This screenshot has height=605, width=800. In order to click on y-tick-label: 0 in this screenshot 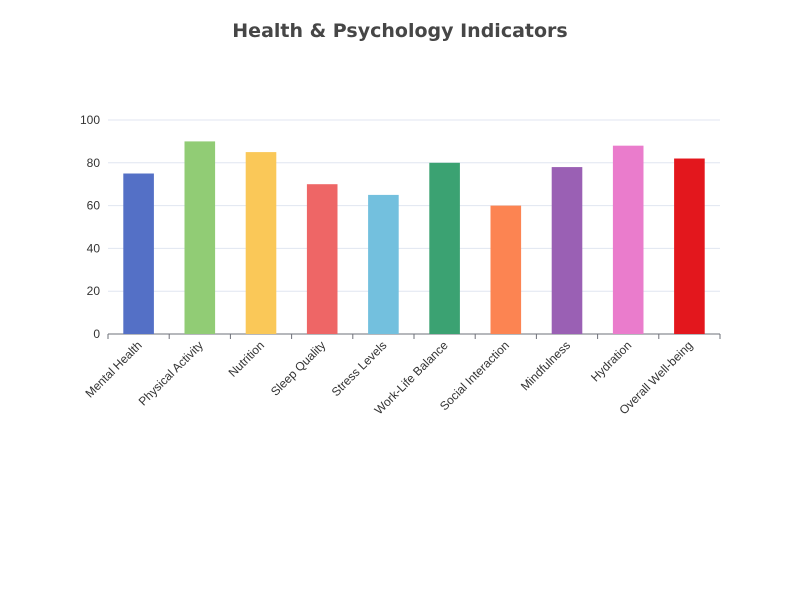, I will do `click(96, 334)`.